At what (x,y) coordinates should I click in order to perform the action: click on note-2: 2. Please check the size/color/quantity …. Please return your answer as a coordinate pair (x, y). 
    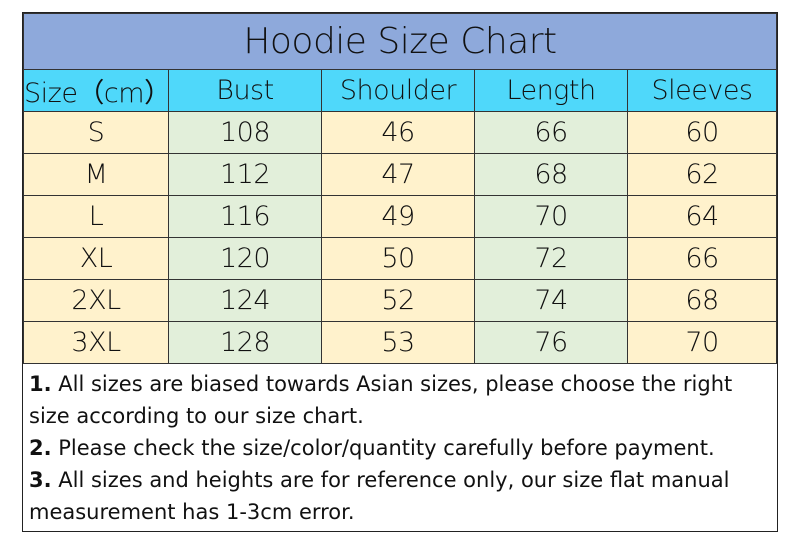
    Looking at the image, I should click on (400, 448).